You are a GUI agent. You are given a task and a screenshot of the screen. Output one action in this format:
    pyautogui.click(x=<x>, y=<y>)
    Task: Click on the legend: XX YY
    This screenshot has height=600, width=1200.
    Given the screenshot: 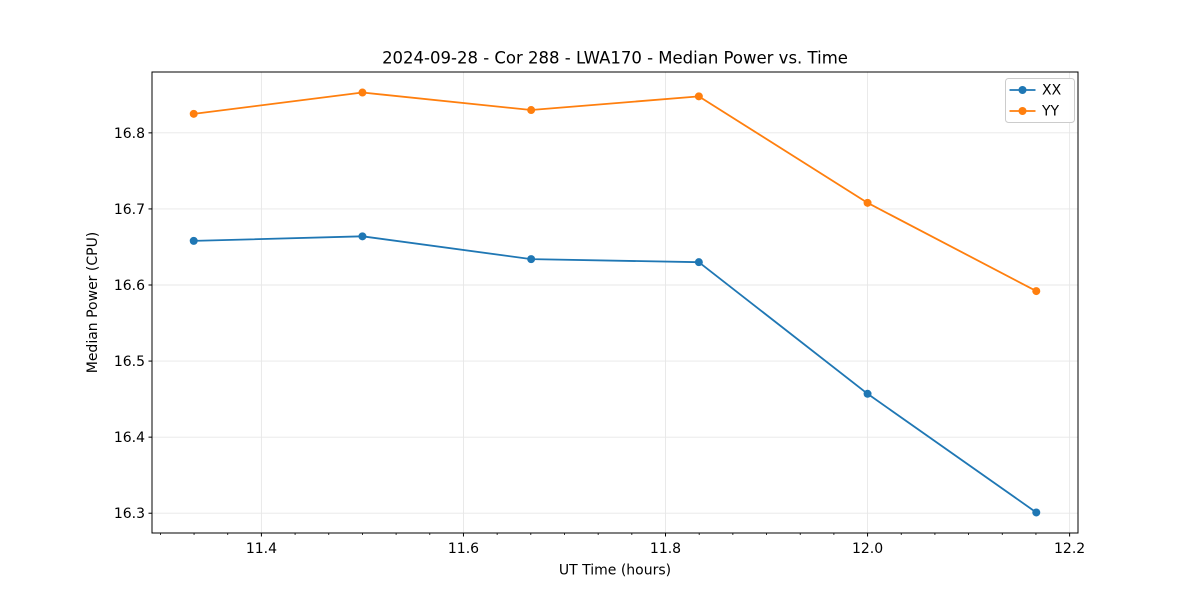 What is the action you would take?
    pyautogui.click(x=1040, y=100)
    